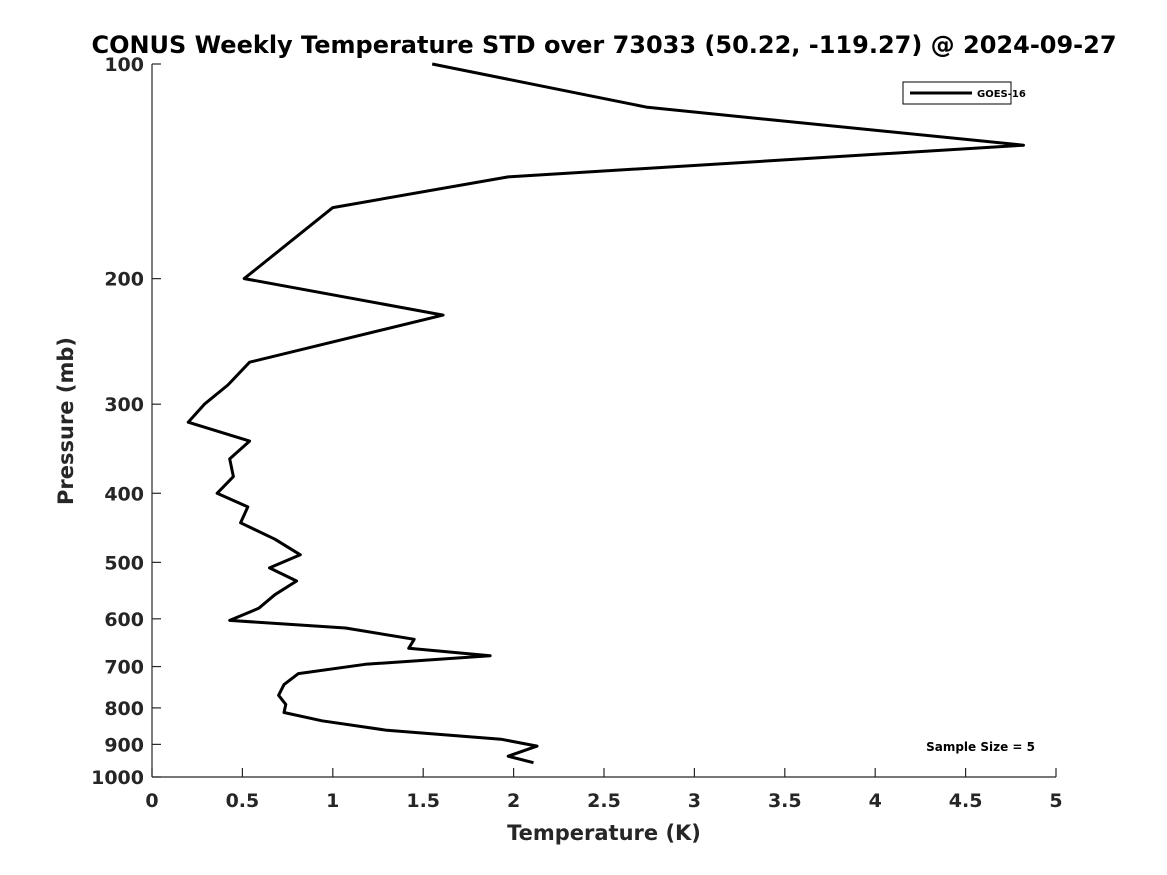 The width and height of the screenshot is (1167, 875). What do you see at coordinates (124, 745) in the screenshot?
I see `y-tick-label: 900` at bounding box center [124, 745].